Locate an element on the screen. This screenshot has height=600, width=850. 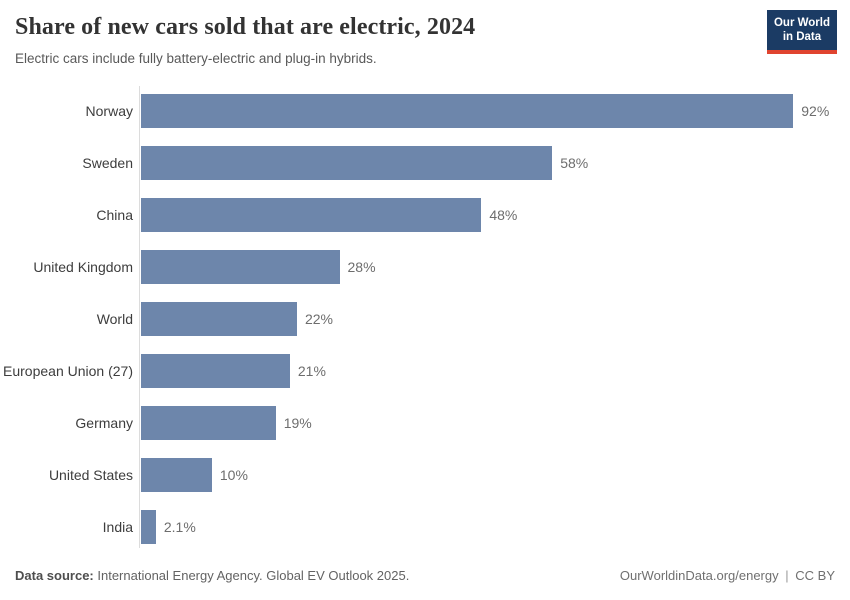
value-label: 92% is located at coordinates (815, 111).